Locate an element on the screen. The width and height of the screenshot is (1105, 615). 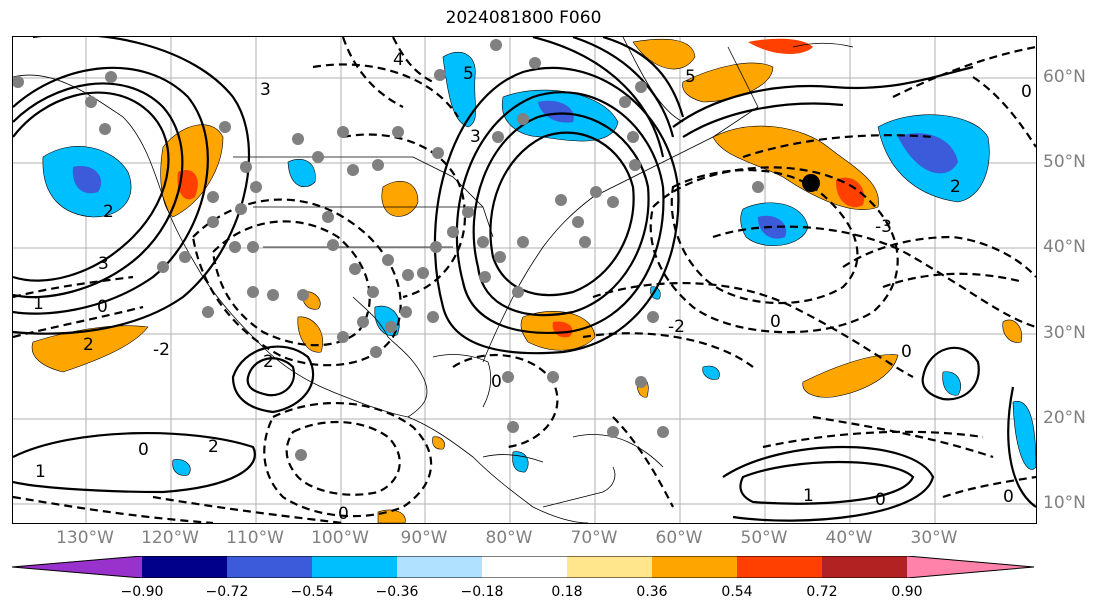
lon-label: 80°W is located at coordinates (509, 538).